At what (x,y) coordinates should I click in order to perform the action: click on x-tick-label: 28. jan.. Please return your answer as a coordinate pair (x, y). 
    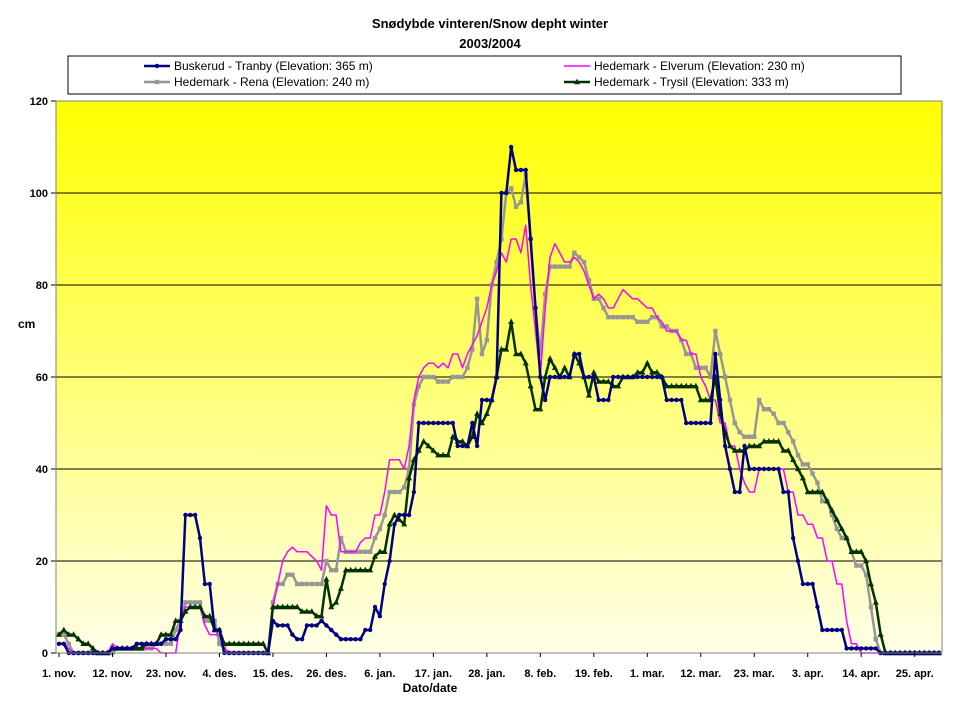
    Looking at the image, I should click on (486, 674).